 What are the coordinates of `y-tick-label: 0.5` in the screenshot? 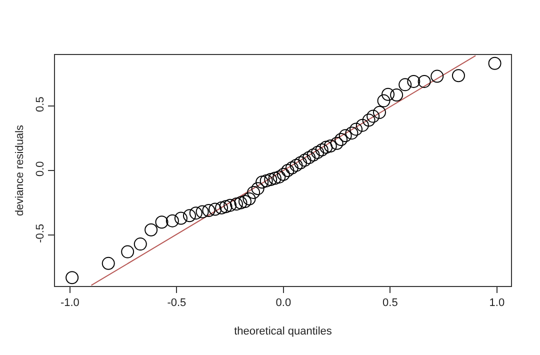 It's located at (40, 104).